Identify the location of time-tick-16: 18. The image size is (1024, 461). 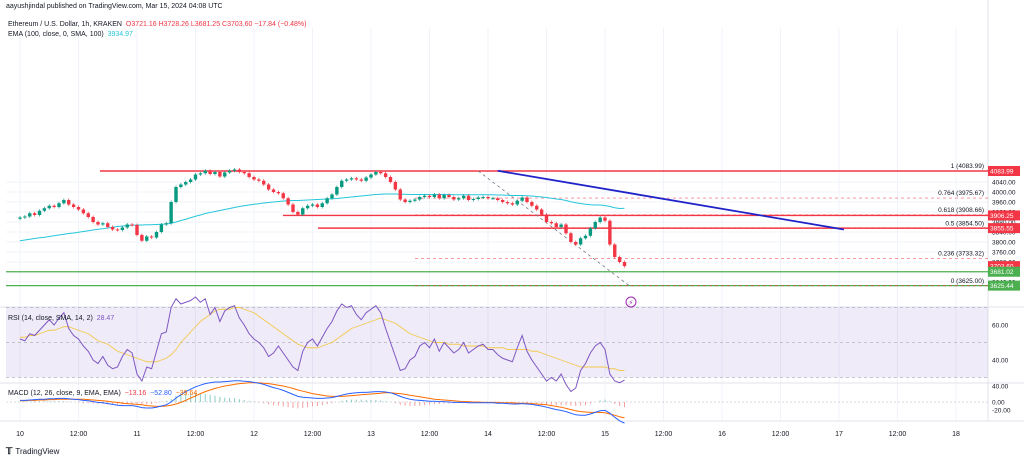
(956, 434).